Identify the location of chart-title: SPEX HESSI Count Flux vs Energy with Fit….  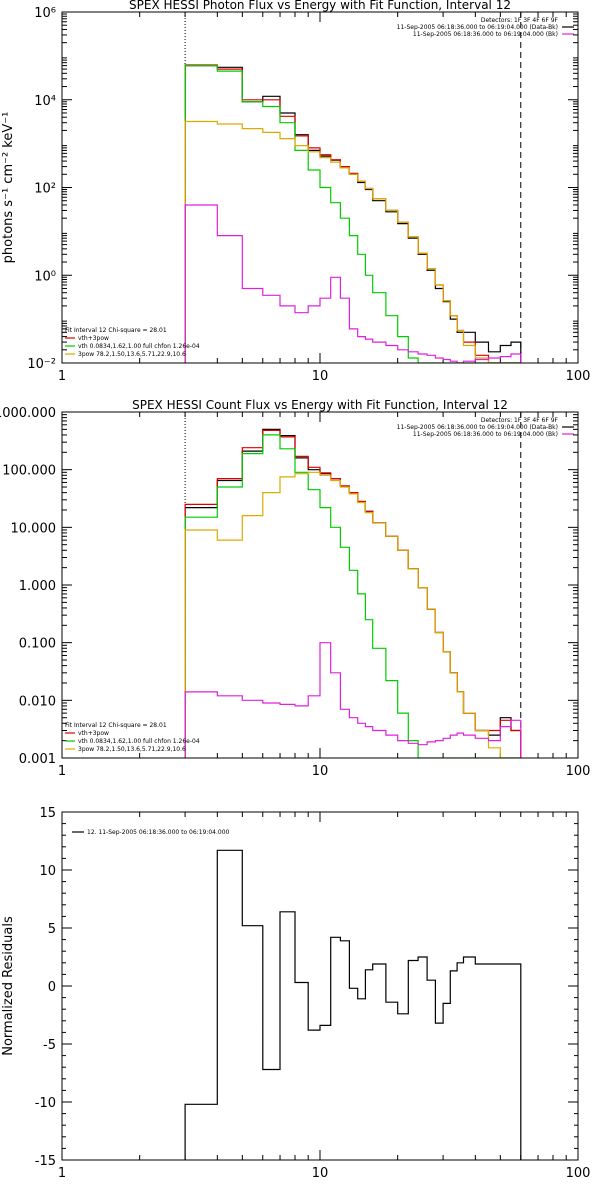
(320, 405).